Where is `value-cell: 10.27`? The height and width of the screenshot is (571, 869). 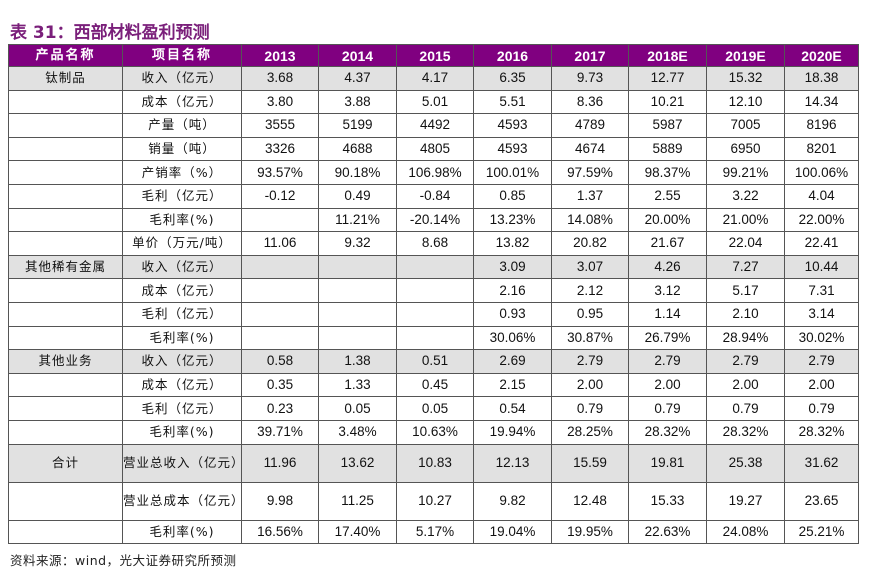 value-cell: 10.27 is located at coordinates (435, 501).